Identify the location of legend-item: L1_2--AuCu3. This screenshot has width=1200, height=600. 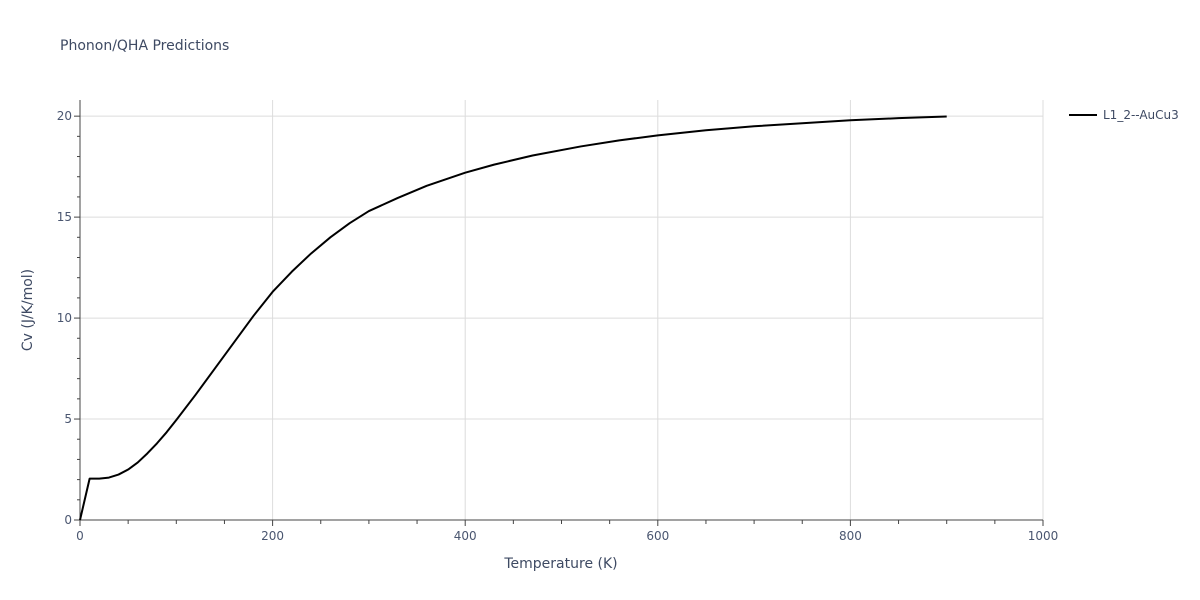
(1124, 115).